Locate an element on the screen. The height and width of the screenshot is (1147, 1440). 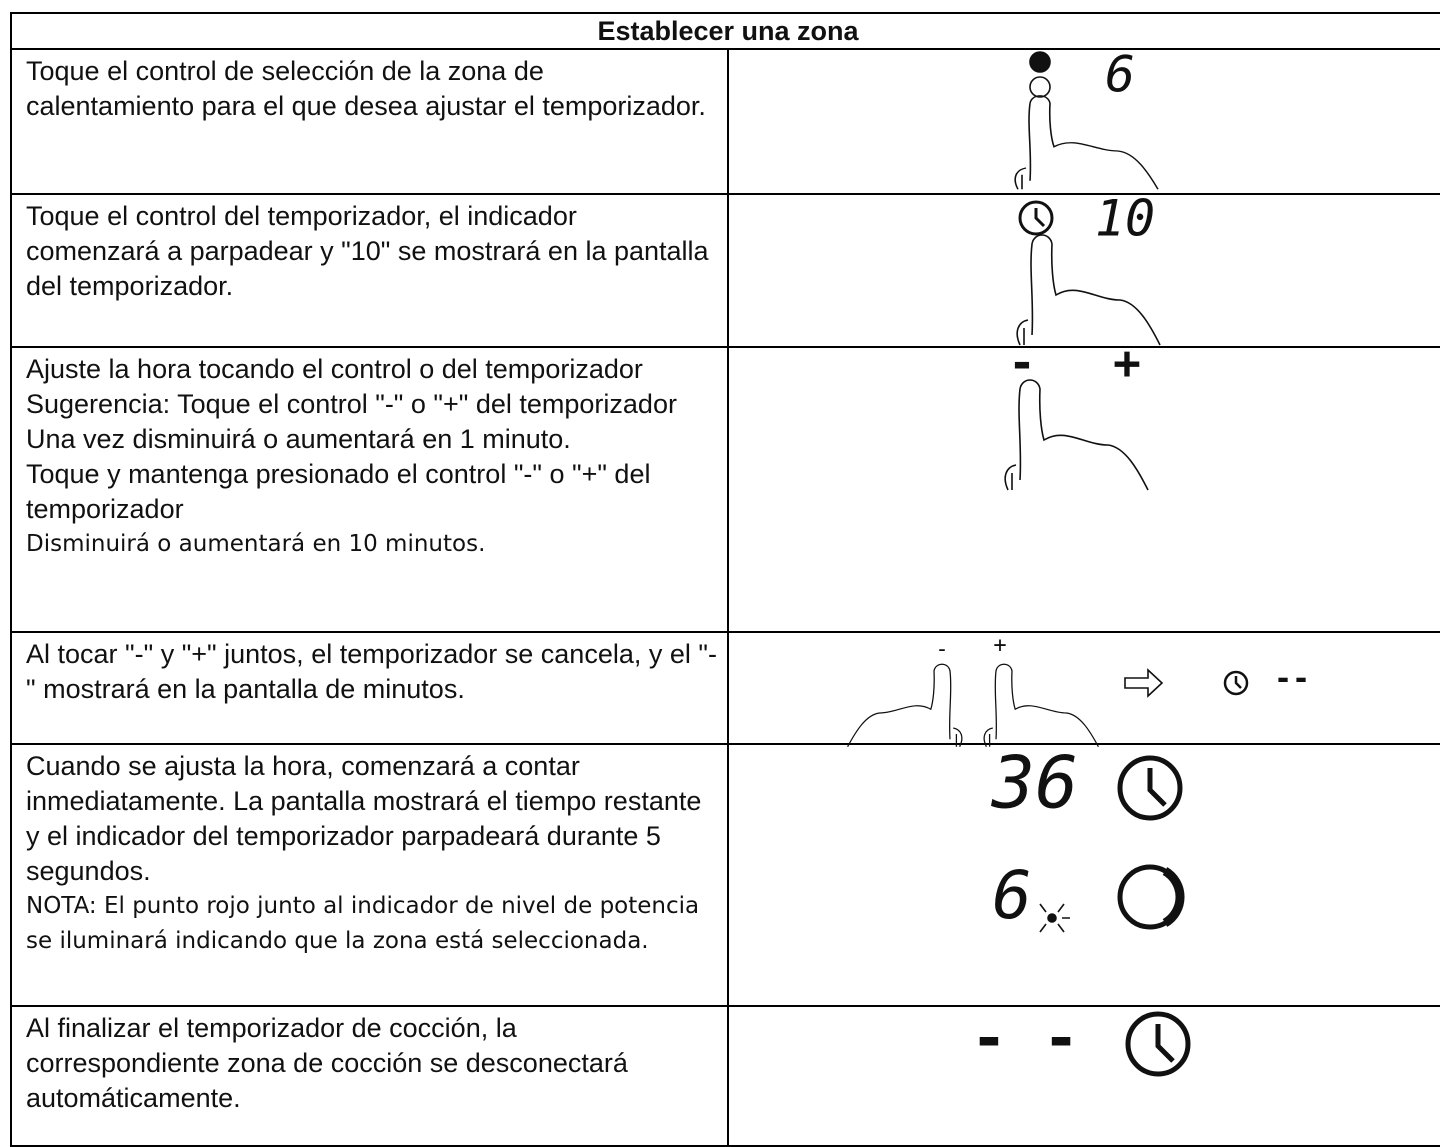
display-digit: 36 is located at coordinates (1035, 783).